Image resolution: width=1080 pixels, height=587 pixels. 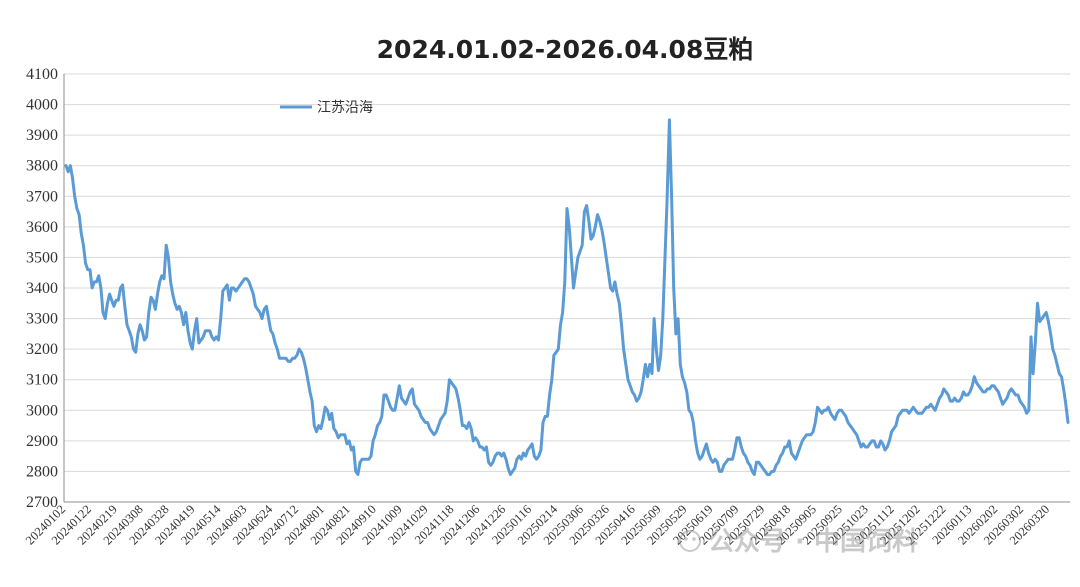 I want to click on y-tick-label: 3100, so click(x=42, y=380).